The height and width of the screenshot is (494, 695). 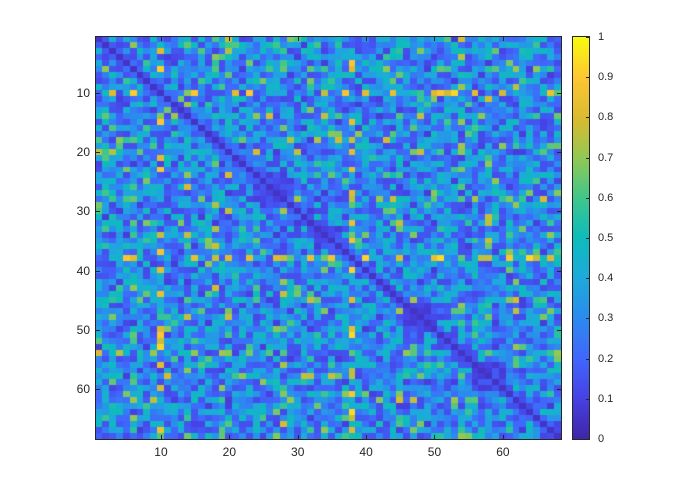 I want to click on colorbar-tick-label: 0.3, so click(x=606, y=318).